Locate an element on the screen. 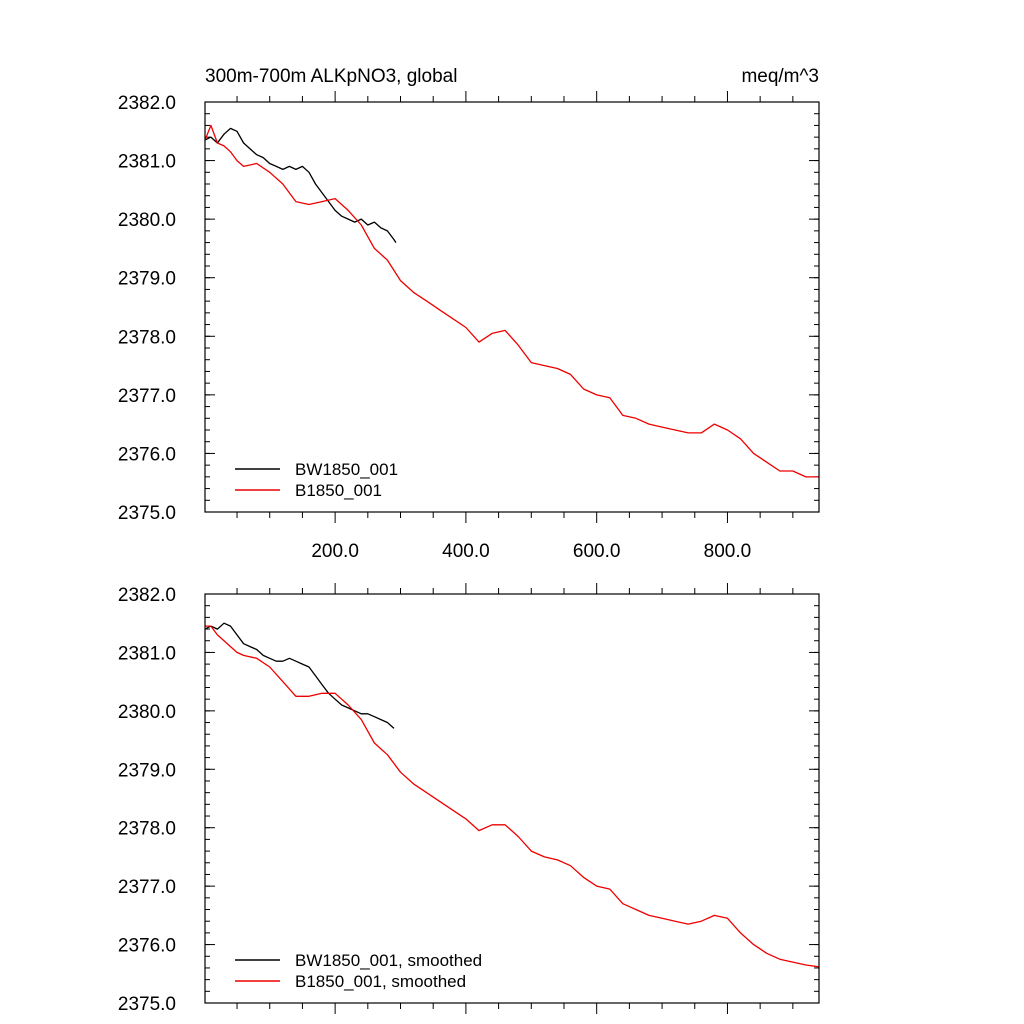  legend: BW1850_001, smoothed B1850_001, smoothed is located at coordinates (358, 971).